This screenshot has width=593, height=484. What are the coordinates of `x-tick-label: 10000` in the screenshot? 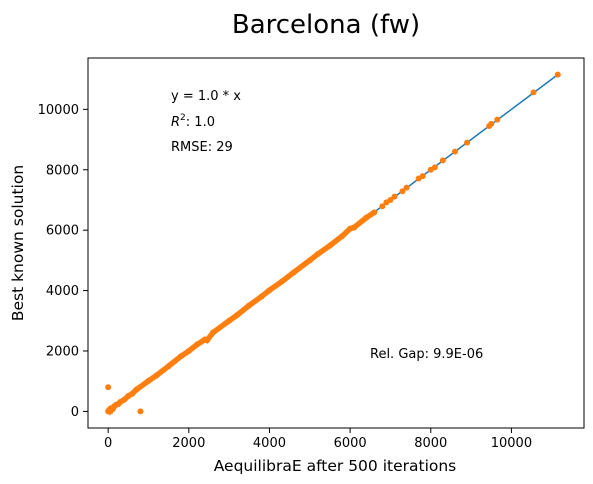 It's located at (511, 443).